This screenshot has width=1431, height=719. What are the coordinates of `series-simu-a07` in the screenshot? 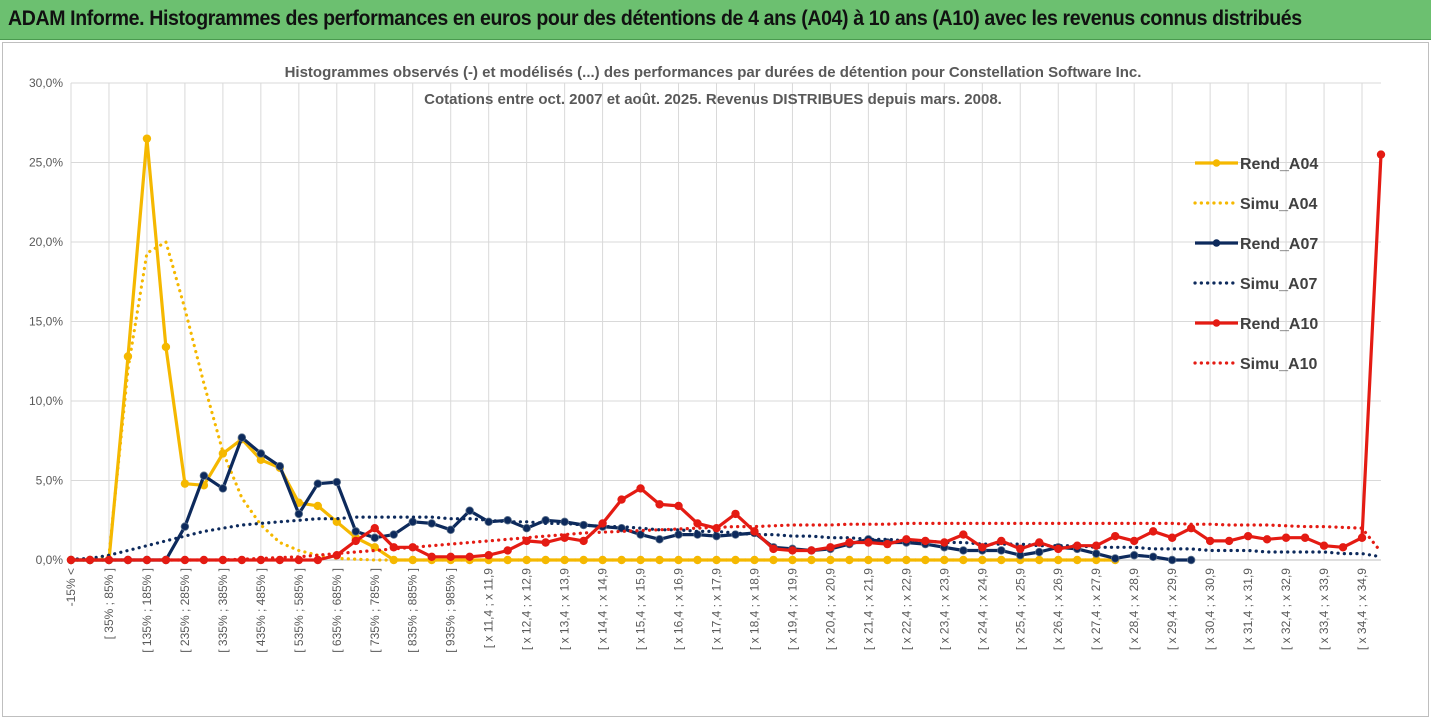 It's located at (726, 538).